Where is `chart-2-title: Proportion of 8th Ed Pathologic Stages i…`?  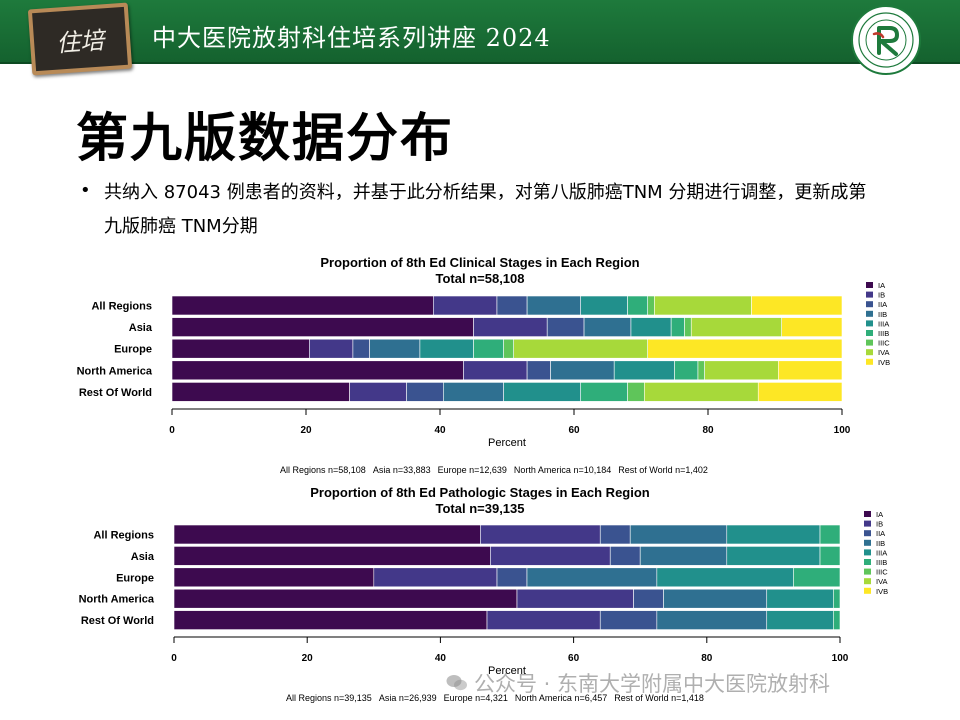 chart-2-title: Proportion of 8th Ed Pathologic Stages i… is located at coordinates (480, 492).